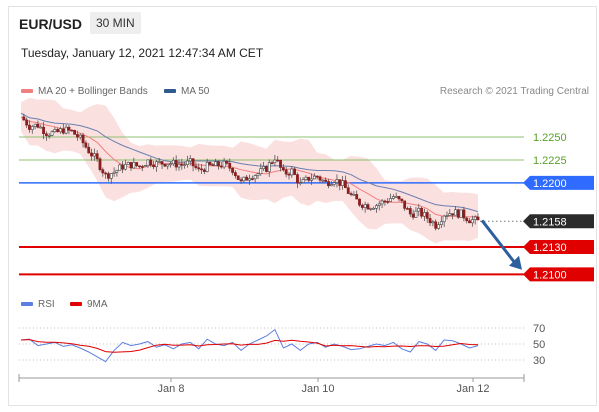 This screenshot has width=599, height=412. Describe the element at coordinates (550, 248) in the screenshot. I see `level-tag-1.2130: 1.2130` at that location.